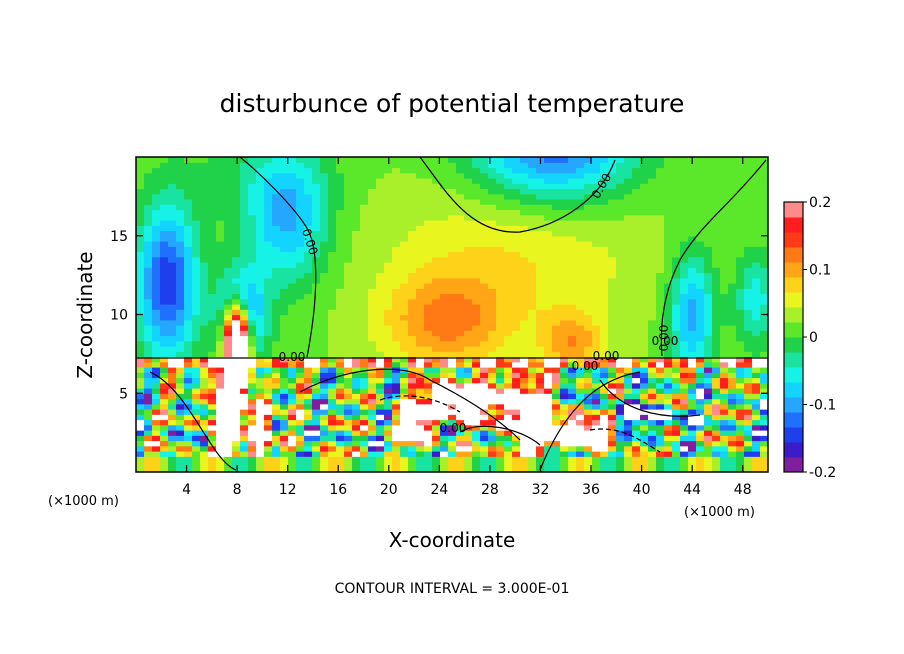  I want to click on x-tick-label: 12, so click(288, 490).